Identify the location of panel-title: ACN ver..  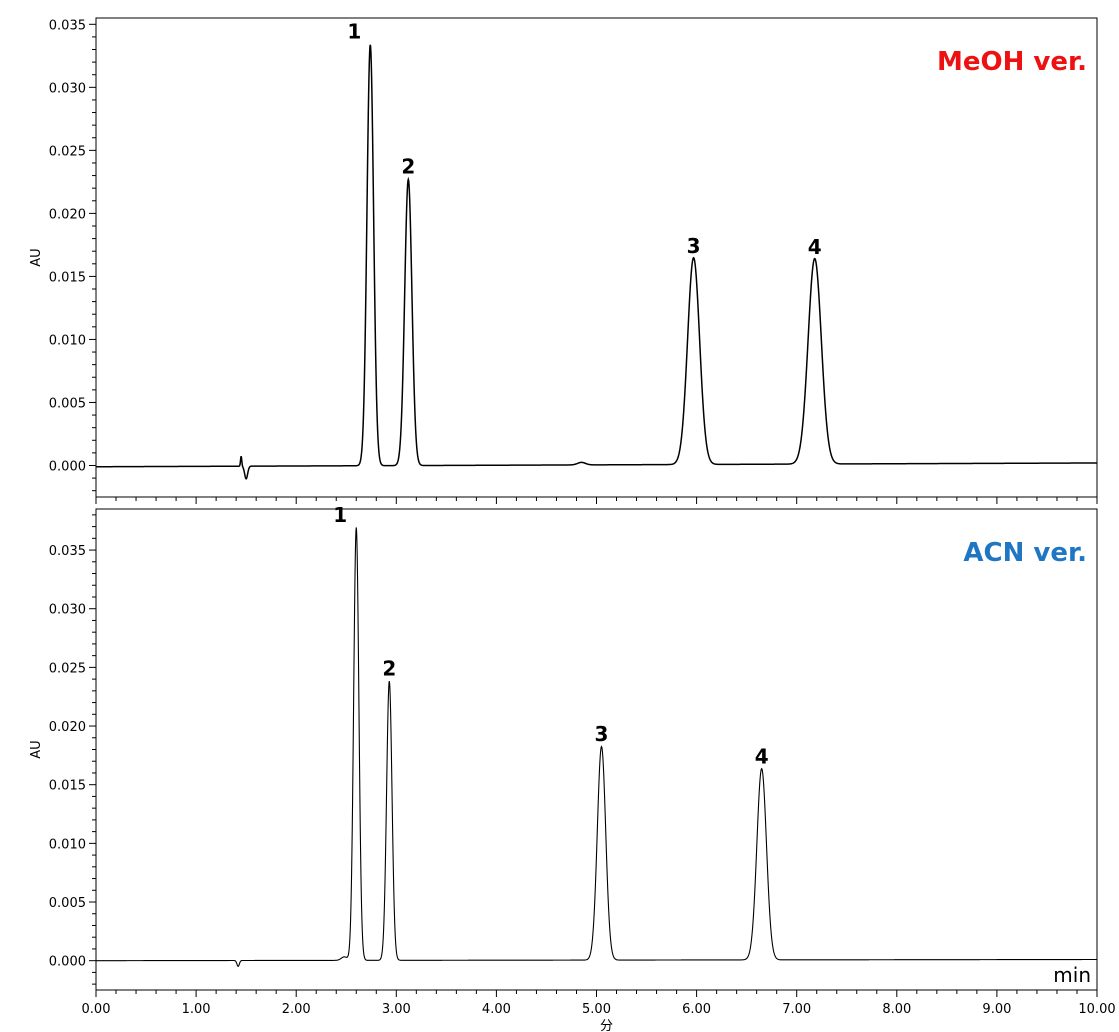
(1025, 553).